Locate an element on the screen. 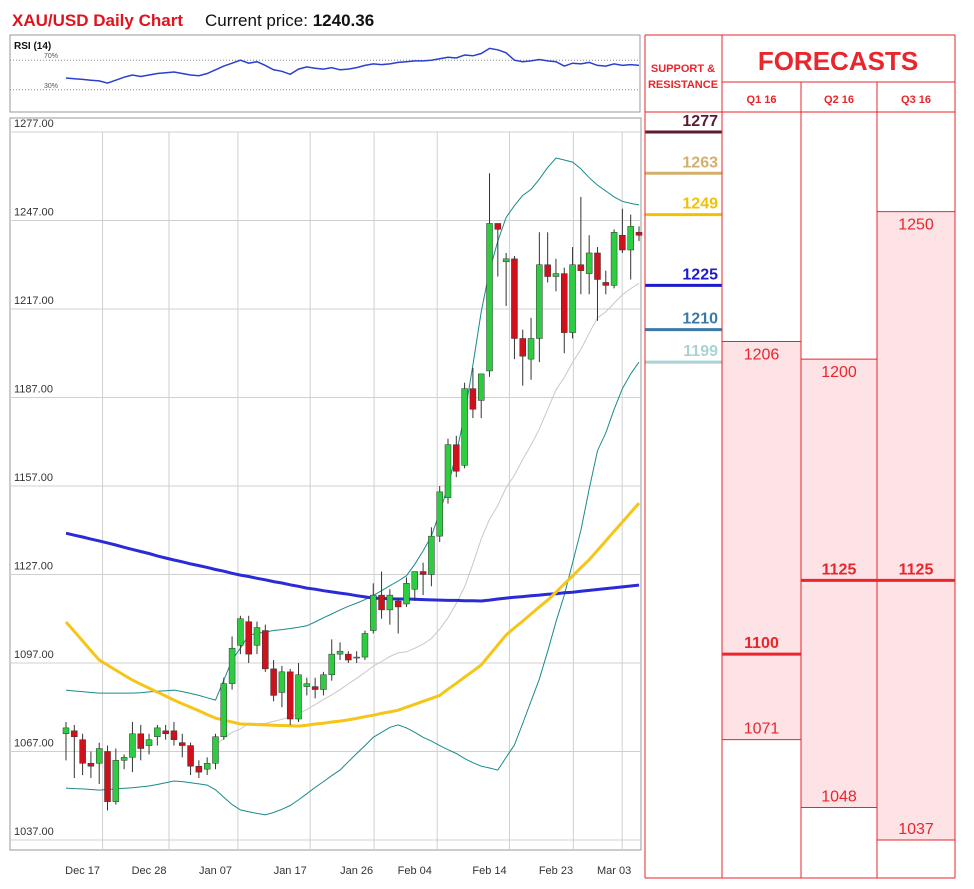 Image resolution: width=974 pixels, height=889 pixels. forecast-high-label: 1200 is located at coordinates (839, 372).